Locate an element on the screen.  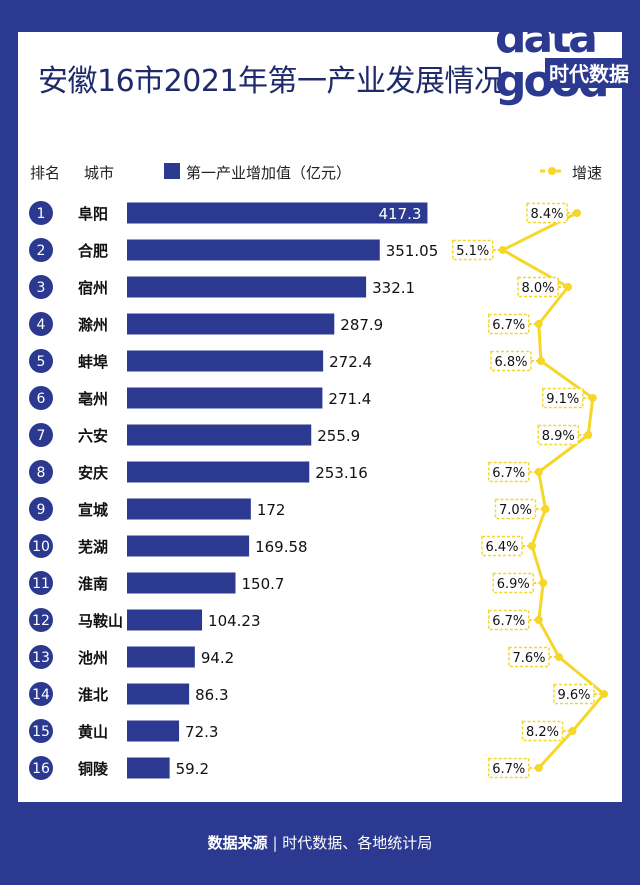
rank-label: 9 is located at coordinates (41, 510).